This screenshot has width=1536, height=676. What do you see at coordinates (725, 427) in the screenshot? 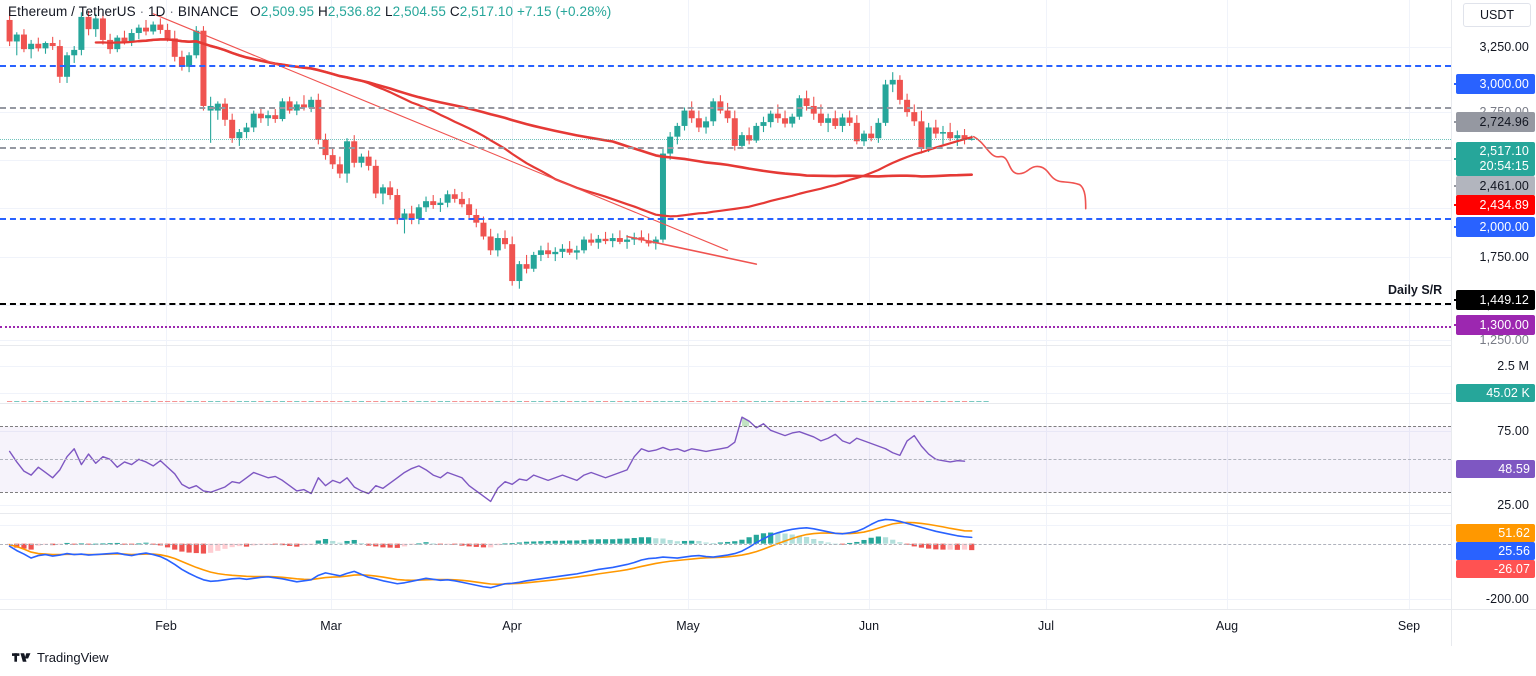
I see `rsi-overbought-level` at bounding box center [725, 427].